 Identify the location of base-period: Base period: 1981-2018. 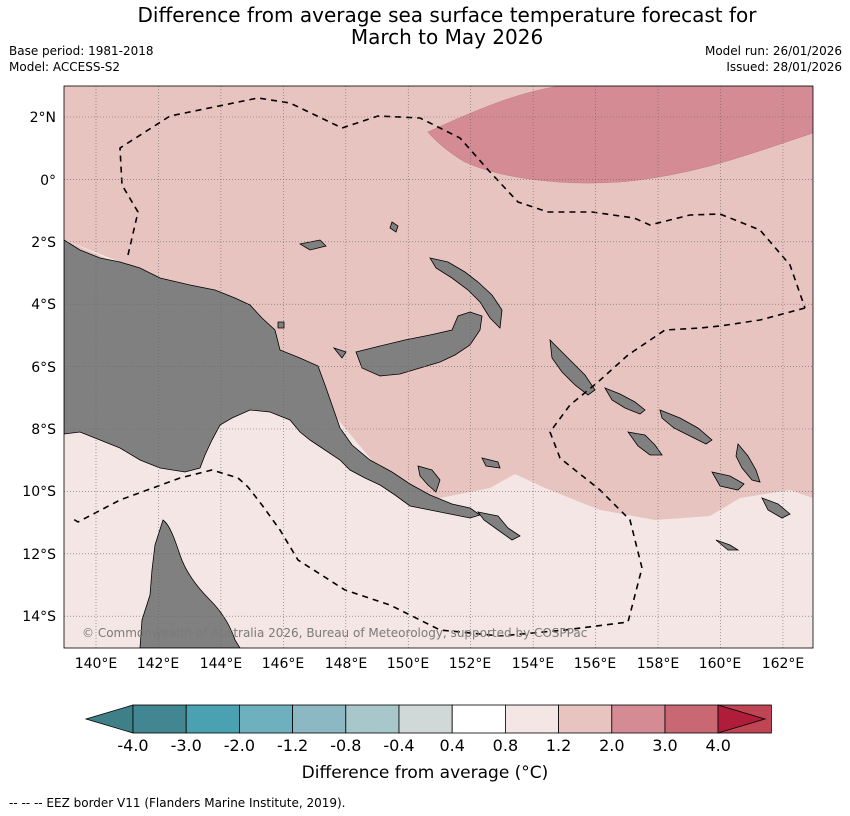
(81, 51).